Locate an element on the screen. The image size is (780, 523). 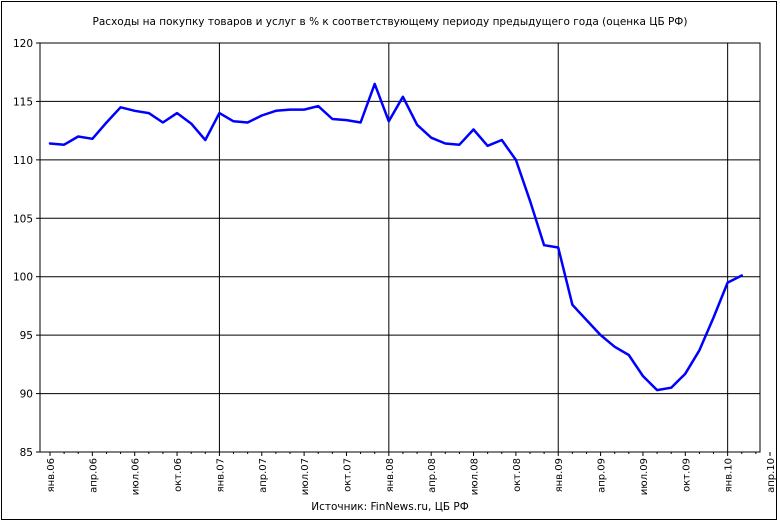
y-tick-label: 115 is located at coordinates (23, 102).